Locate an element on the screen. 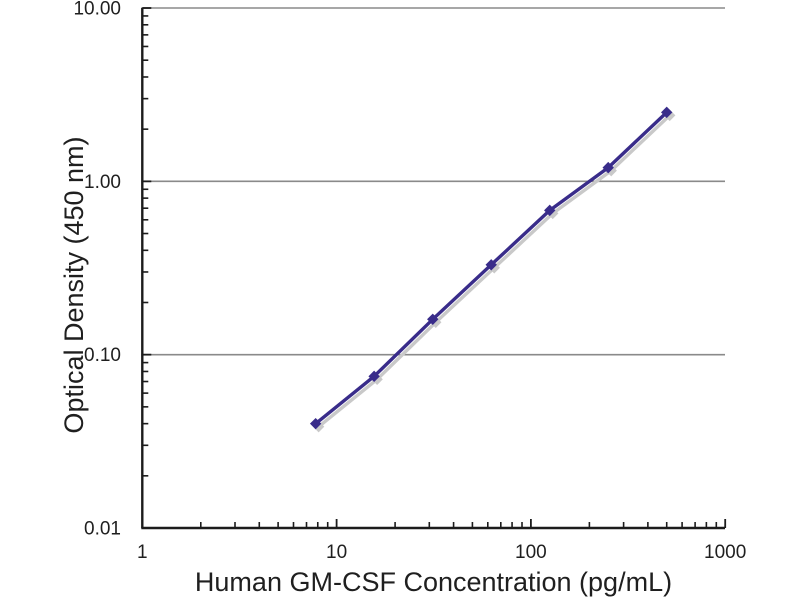  x-tick-label: 100 is located at coordinates (531, 552).